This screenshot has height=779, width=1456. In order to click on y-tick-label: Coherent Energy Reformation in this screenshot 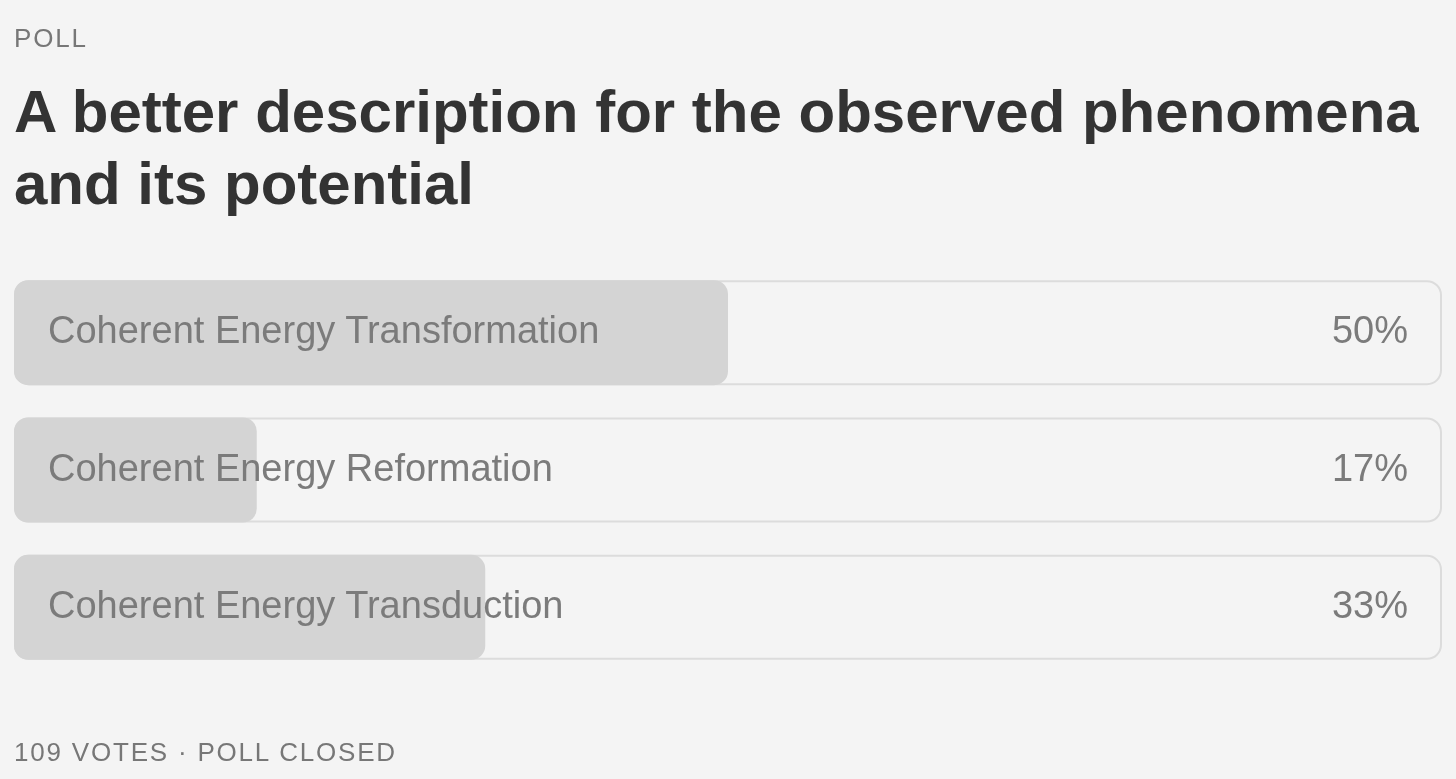, I will do `click(300, 467)`.